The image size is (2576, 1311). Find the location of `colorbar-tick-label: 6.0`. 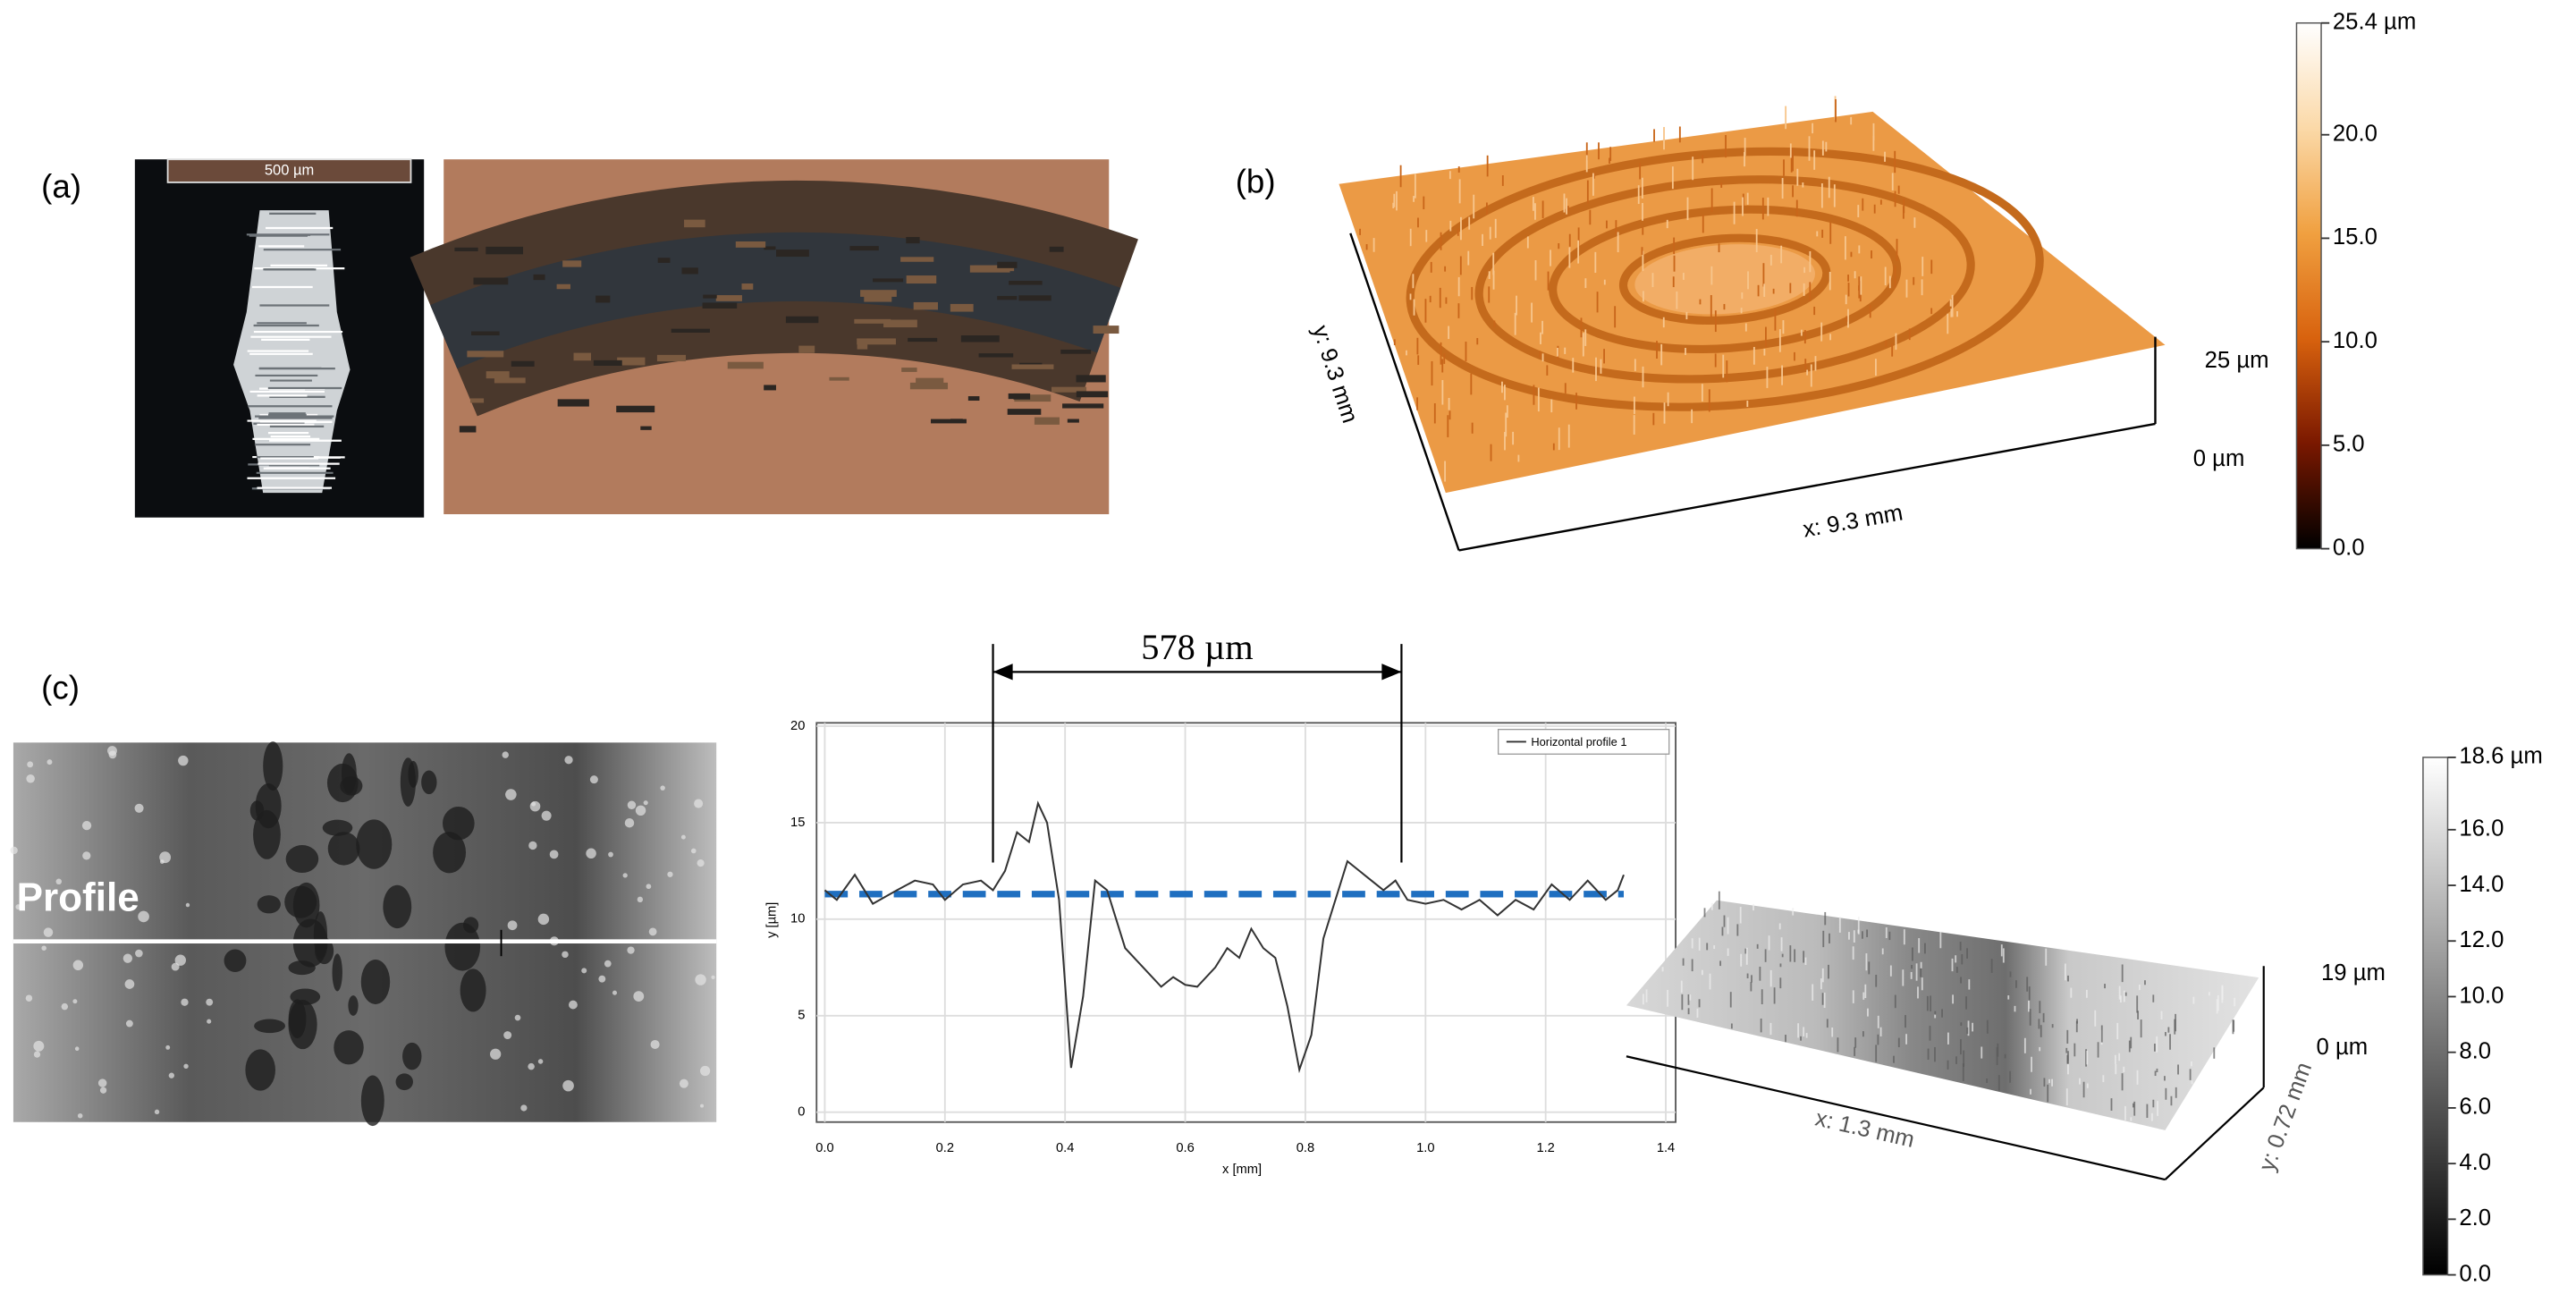

colorbar-tick-label: 6.0 is located at coordinates (2475, 1107).